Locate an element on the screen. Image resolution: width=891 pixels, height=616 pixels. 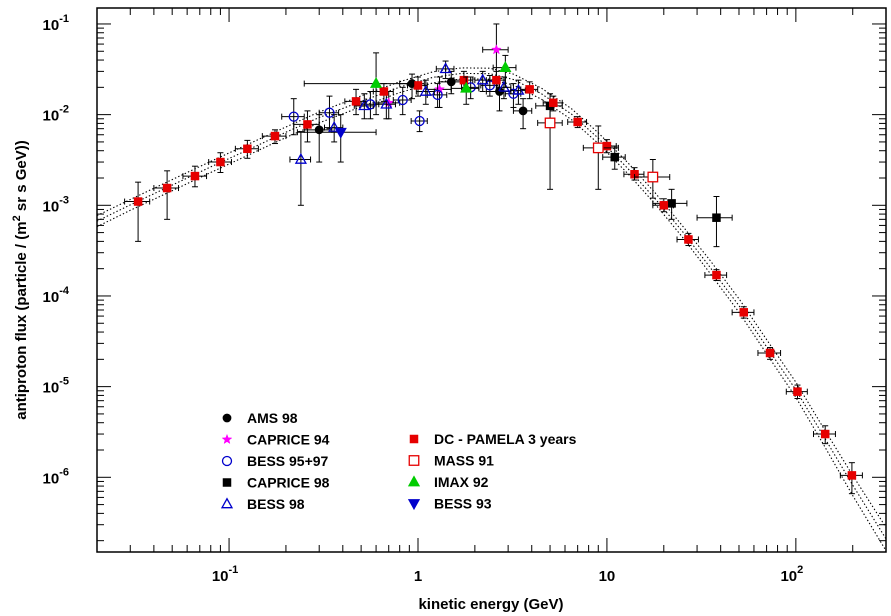
legend-entry: DC - PAMELA 3 years is located at coordinates (493, 439).